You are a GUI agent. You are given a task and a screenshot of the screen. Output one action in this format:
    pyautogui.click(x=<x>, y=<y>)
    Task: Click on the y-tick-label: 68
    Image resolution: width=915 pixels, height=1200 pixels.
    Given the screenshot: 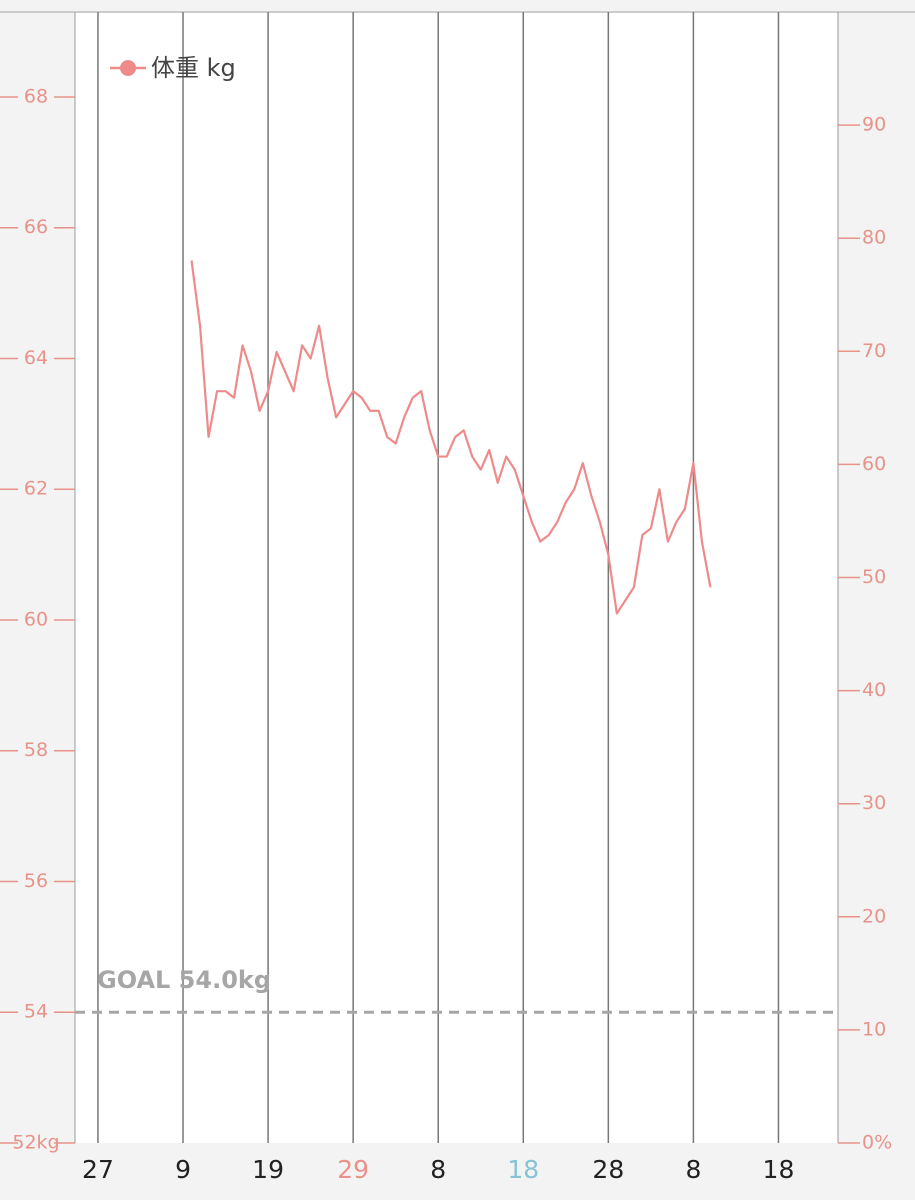 What is the action you would take?
    pyautogui.click(x=36, y=96)
    